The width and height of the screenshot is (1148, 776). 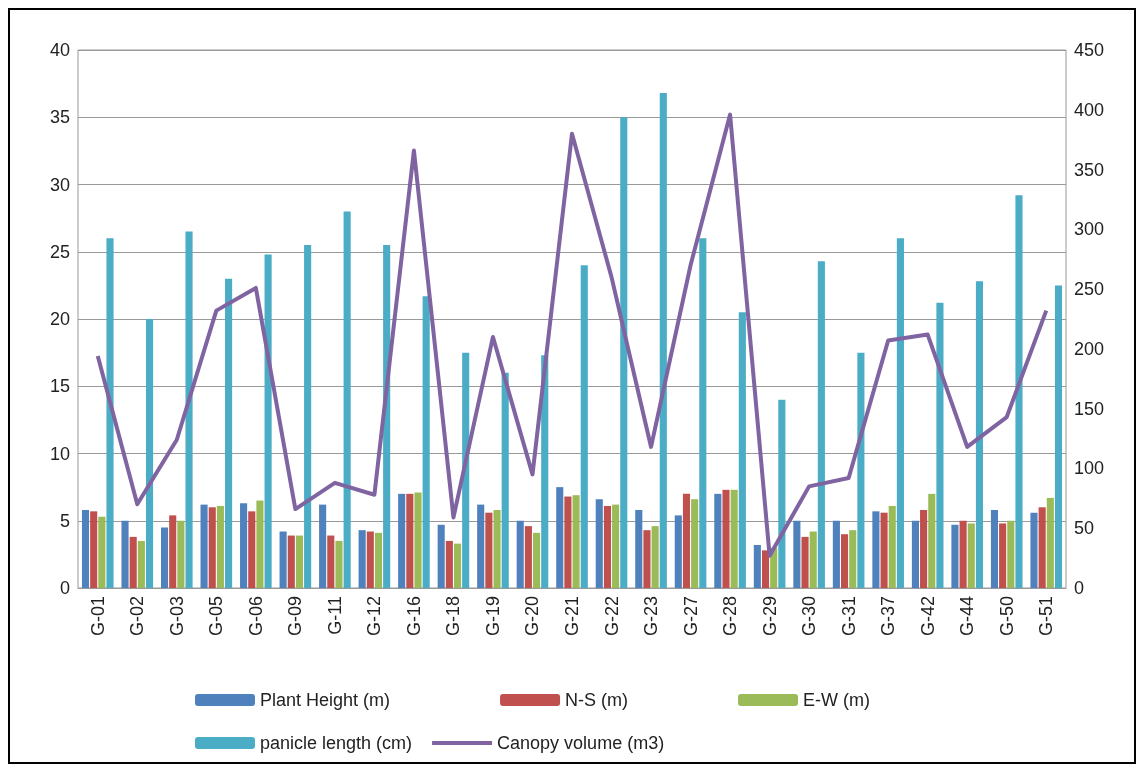 I want to click on x-tick-label: G-02, so click(x=137, y=616).